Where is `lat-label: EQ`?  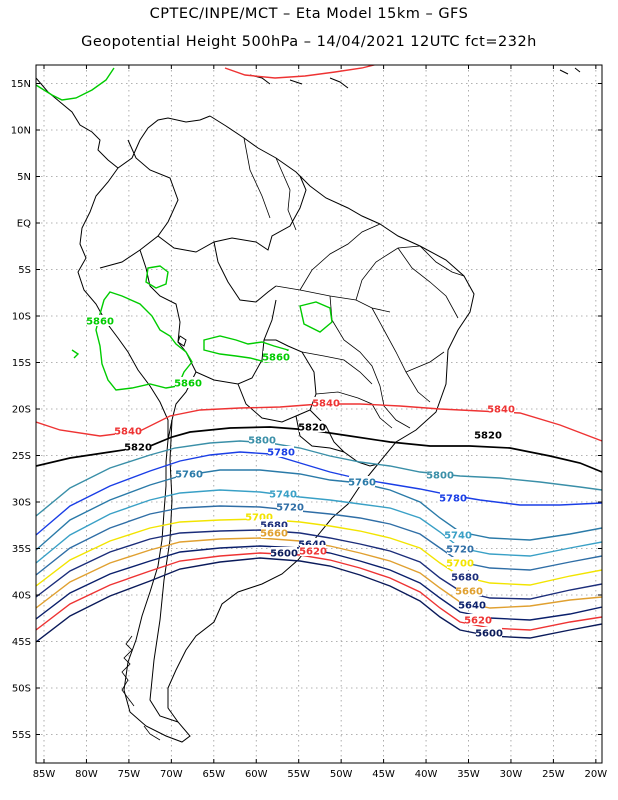
lat-label: EQ is located at coordinates (24, 224).